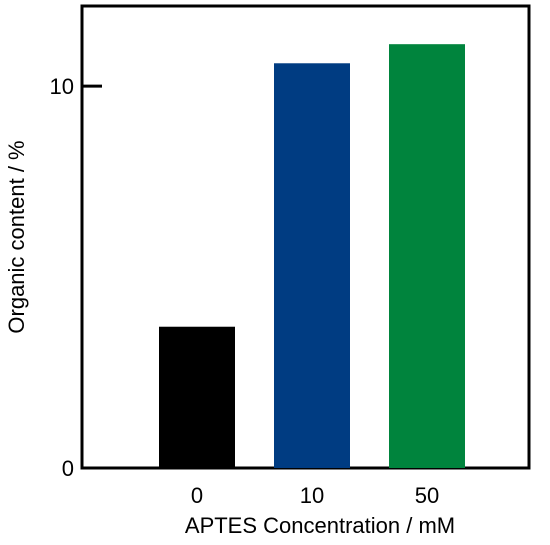  What do you see at coordinates (197, 495) in the screenshot?
I see `x-tick-label-0: 0` at bounding box center [197, 495].